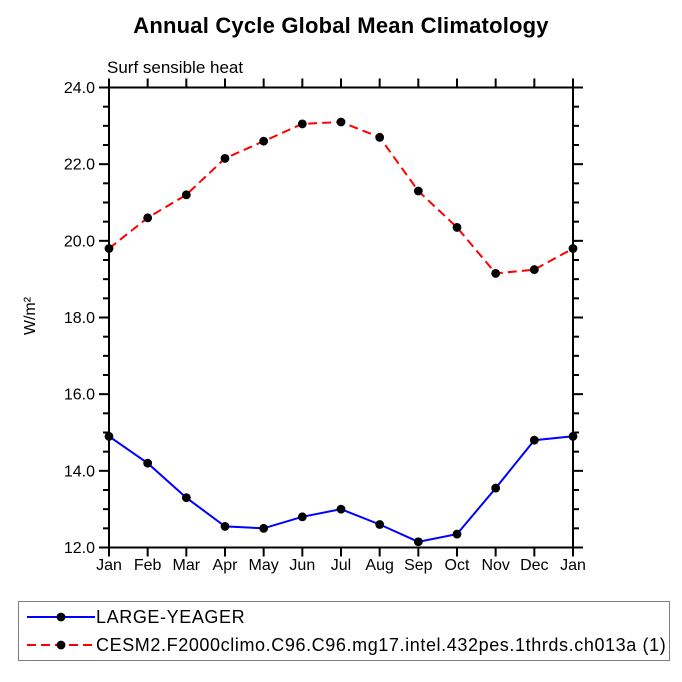 Image resolution: width=682 pixels, height=682 pixels. Describe the element at coordinates (79, 241) in the screenshot. I see `y-tick-label: 20.0` at that location.